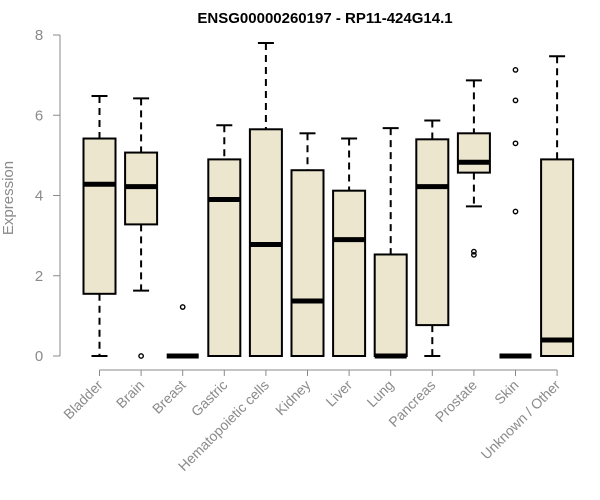  I want to click on x-tick-label: Prostate, so click(456, 401).